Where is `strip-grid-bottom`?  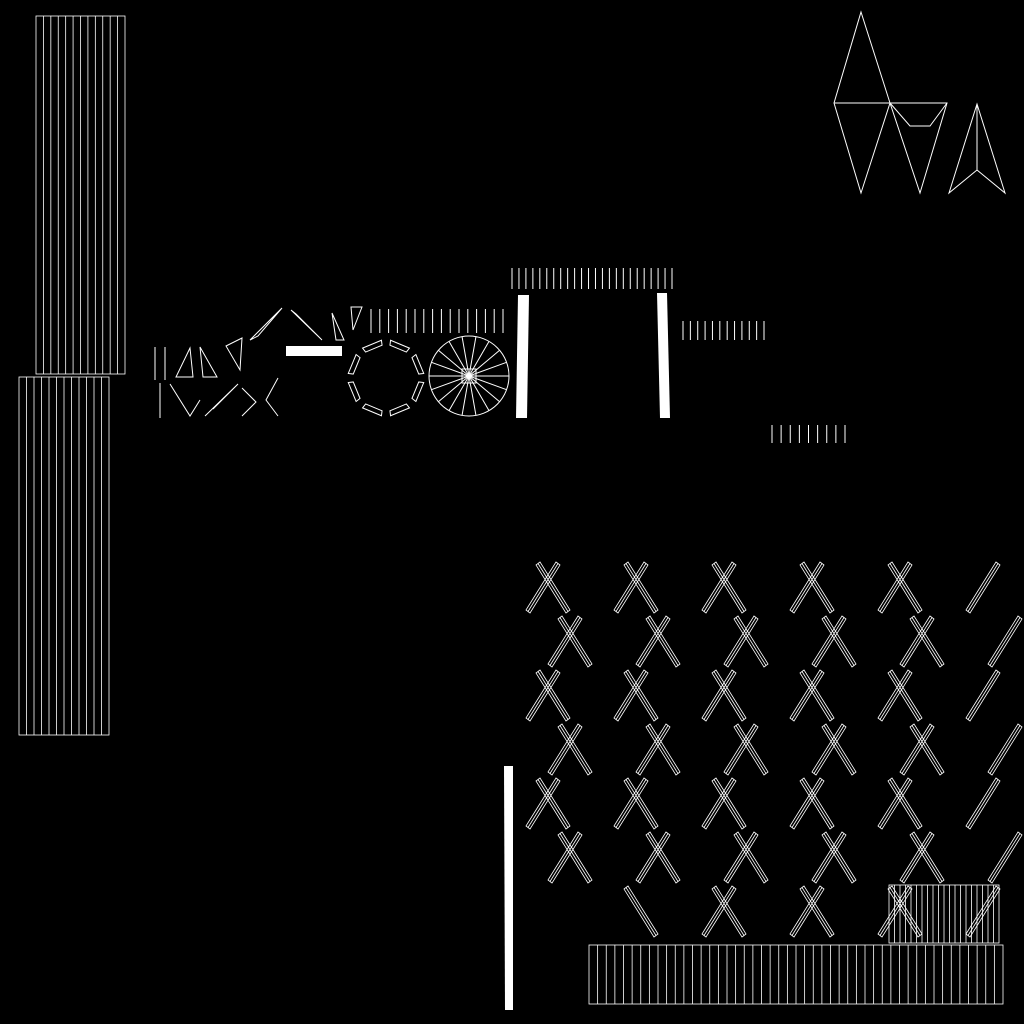
strip-grid-bottom is located at coordinates (796, 974).